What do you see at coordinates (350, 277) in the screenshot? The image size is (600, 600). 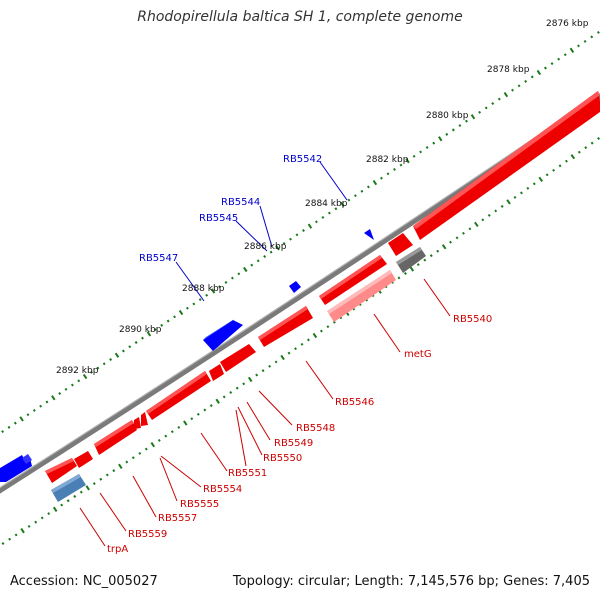 I see `gene-metG-top` at bounding box center [350, 277].